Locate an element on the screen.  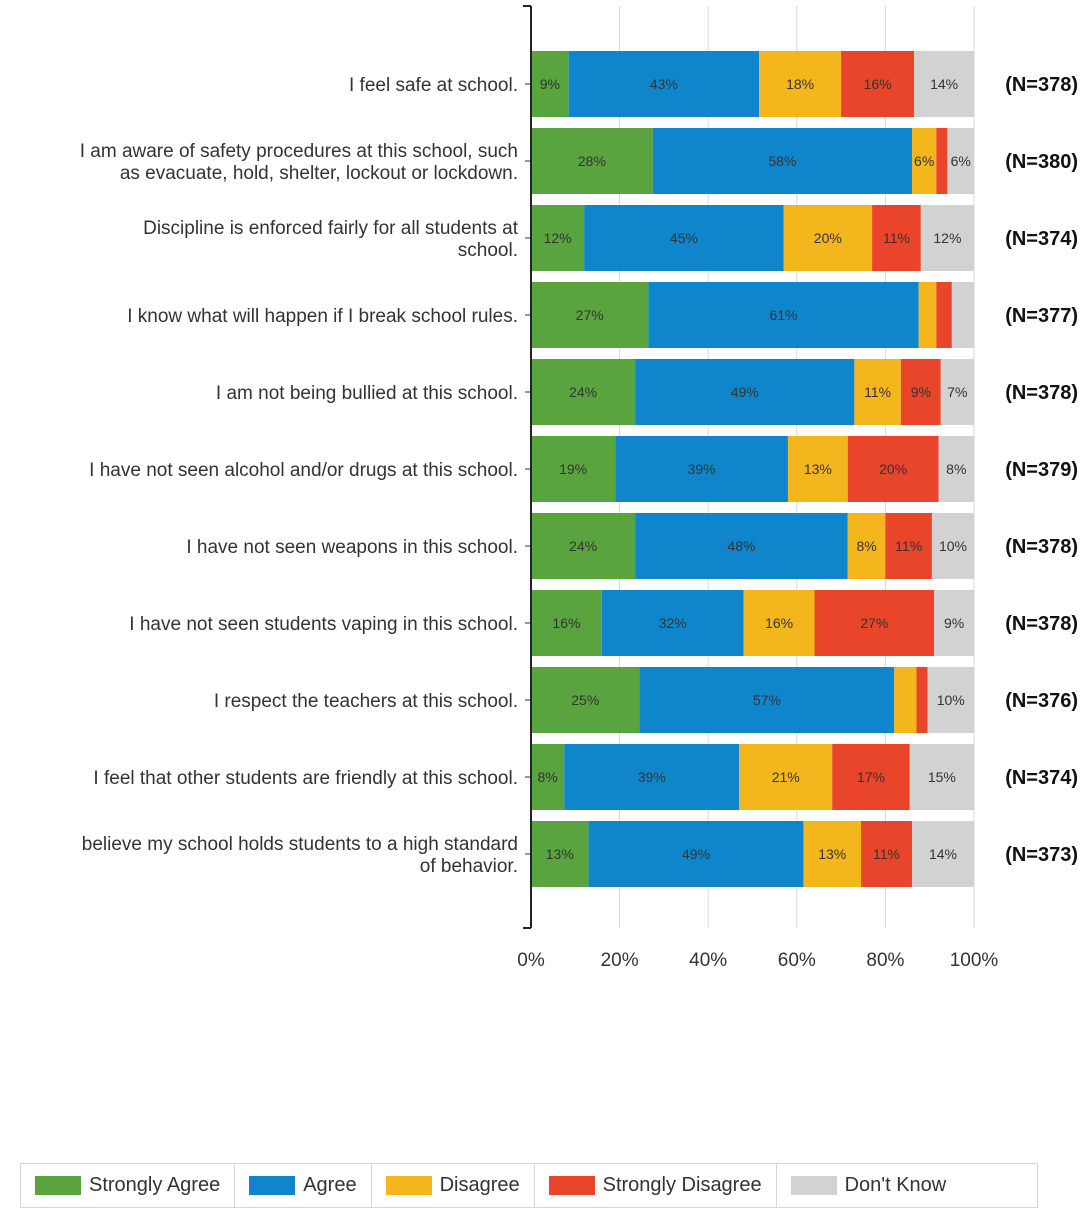
data-label: 57% is located at coordinates (767, 700).